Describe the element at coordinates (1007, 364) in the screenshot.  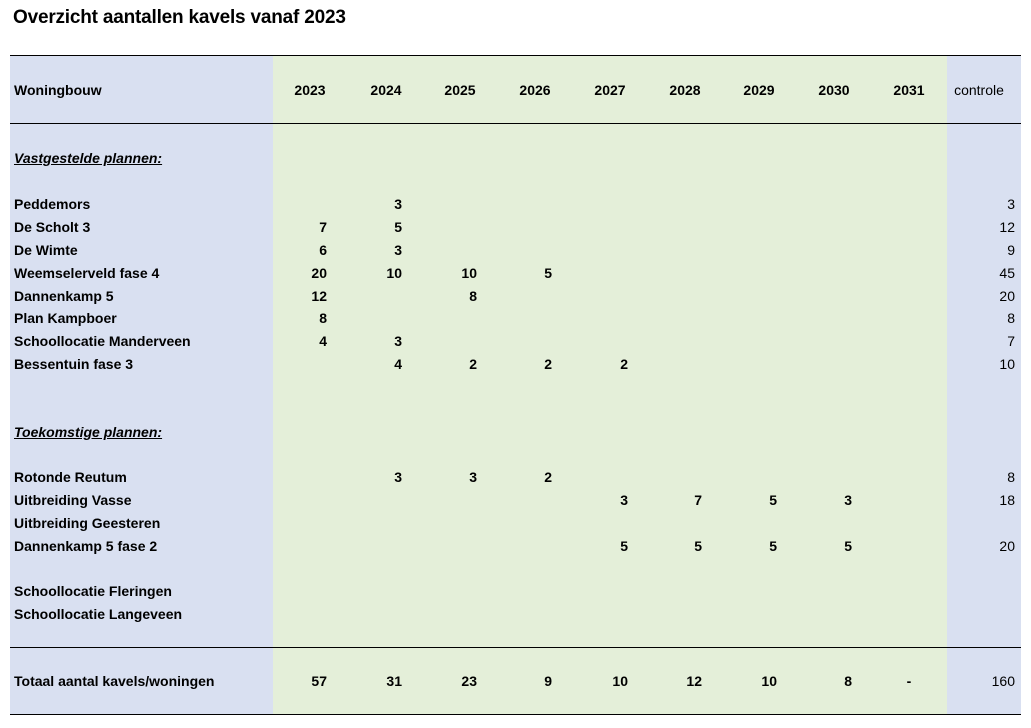
I see `control-value: 10` at that location.